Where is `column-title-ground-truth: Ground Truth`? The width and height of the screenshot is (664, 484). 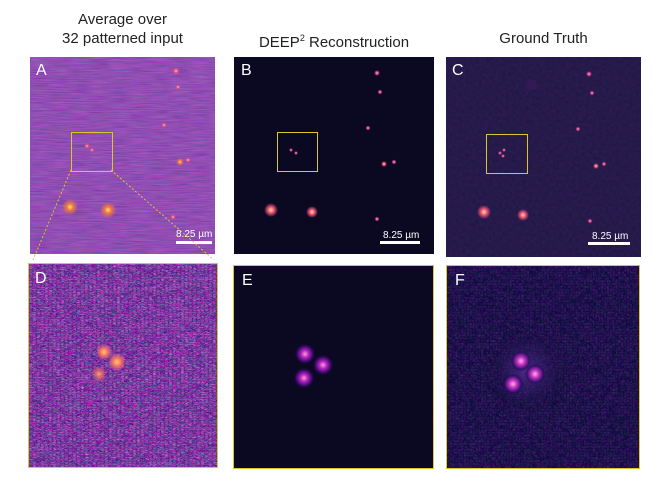
column-title-ground-truth: Ground Truth is located at coordinates (543, 38).